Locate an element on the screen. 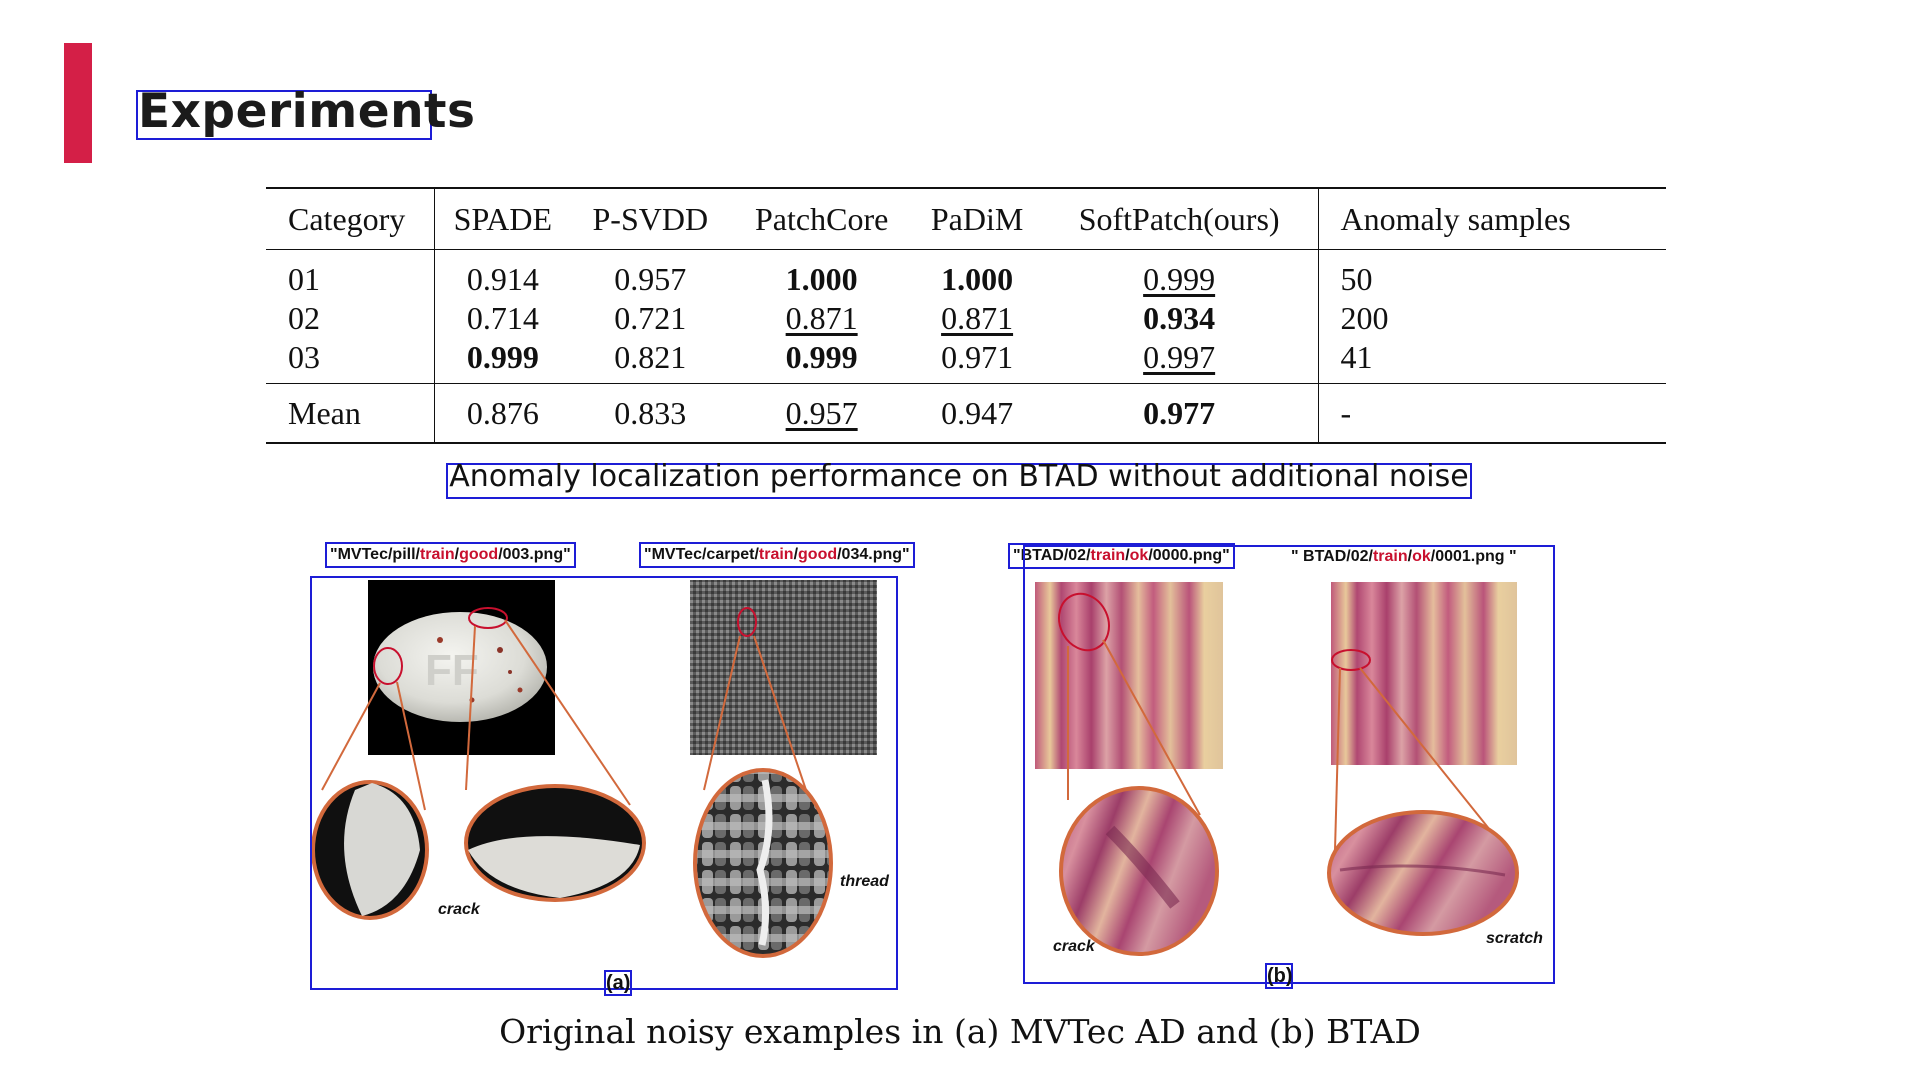  table-row: 03 0.999 0.821 0.999 0.971 0.997 41 is located at coordinates (966, 361).